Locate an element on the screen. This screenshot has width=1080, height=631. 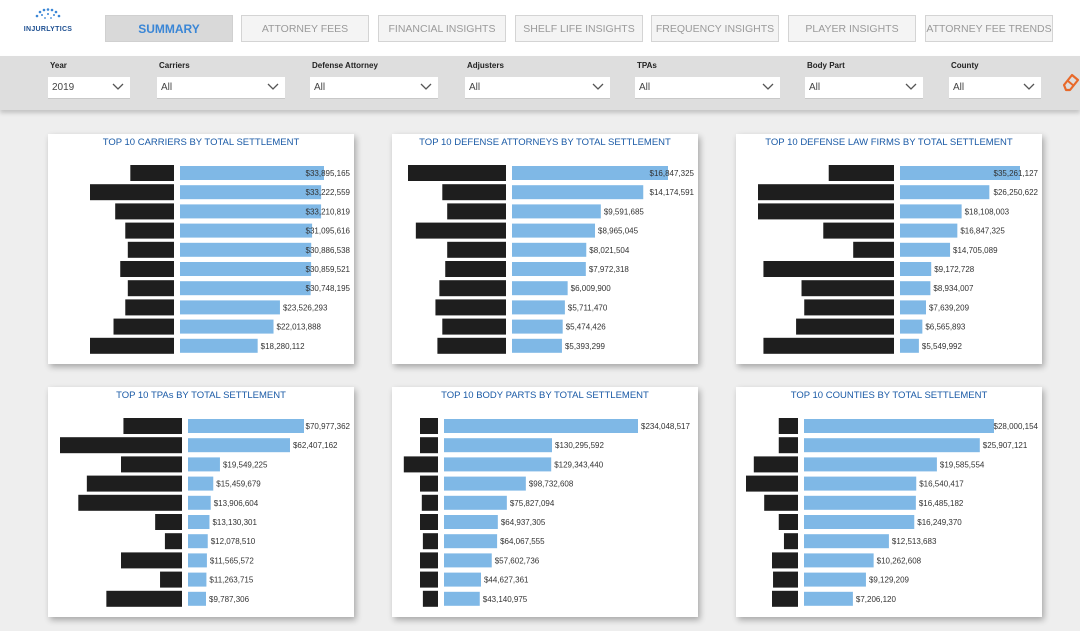
data-label: $8,965,045 is located at coordinates (618, 231).